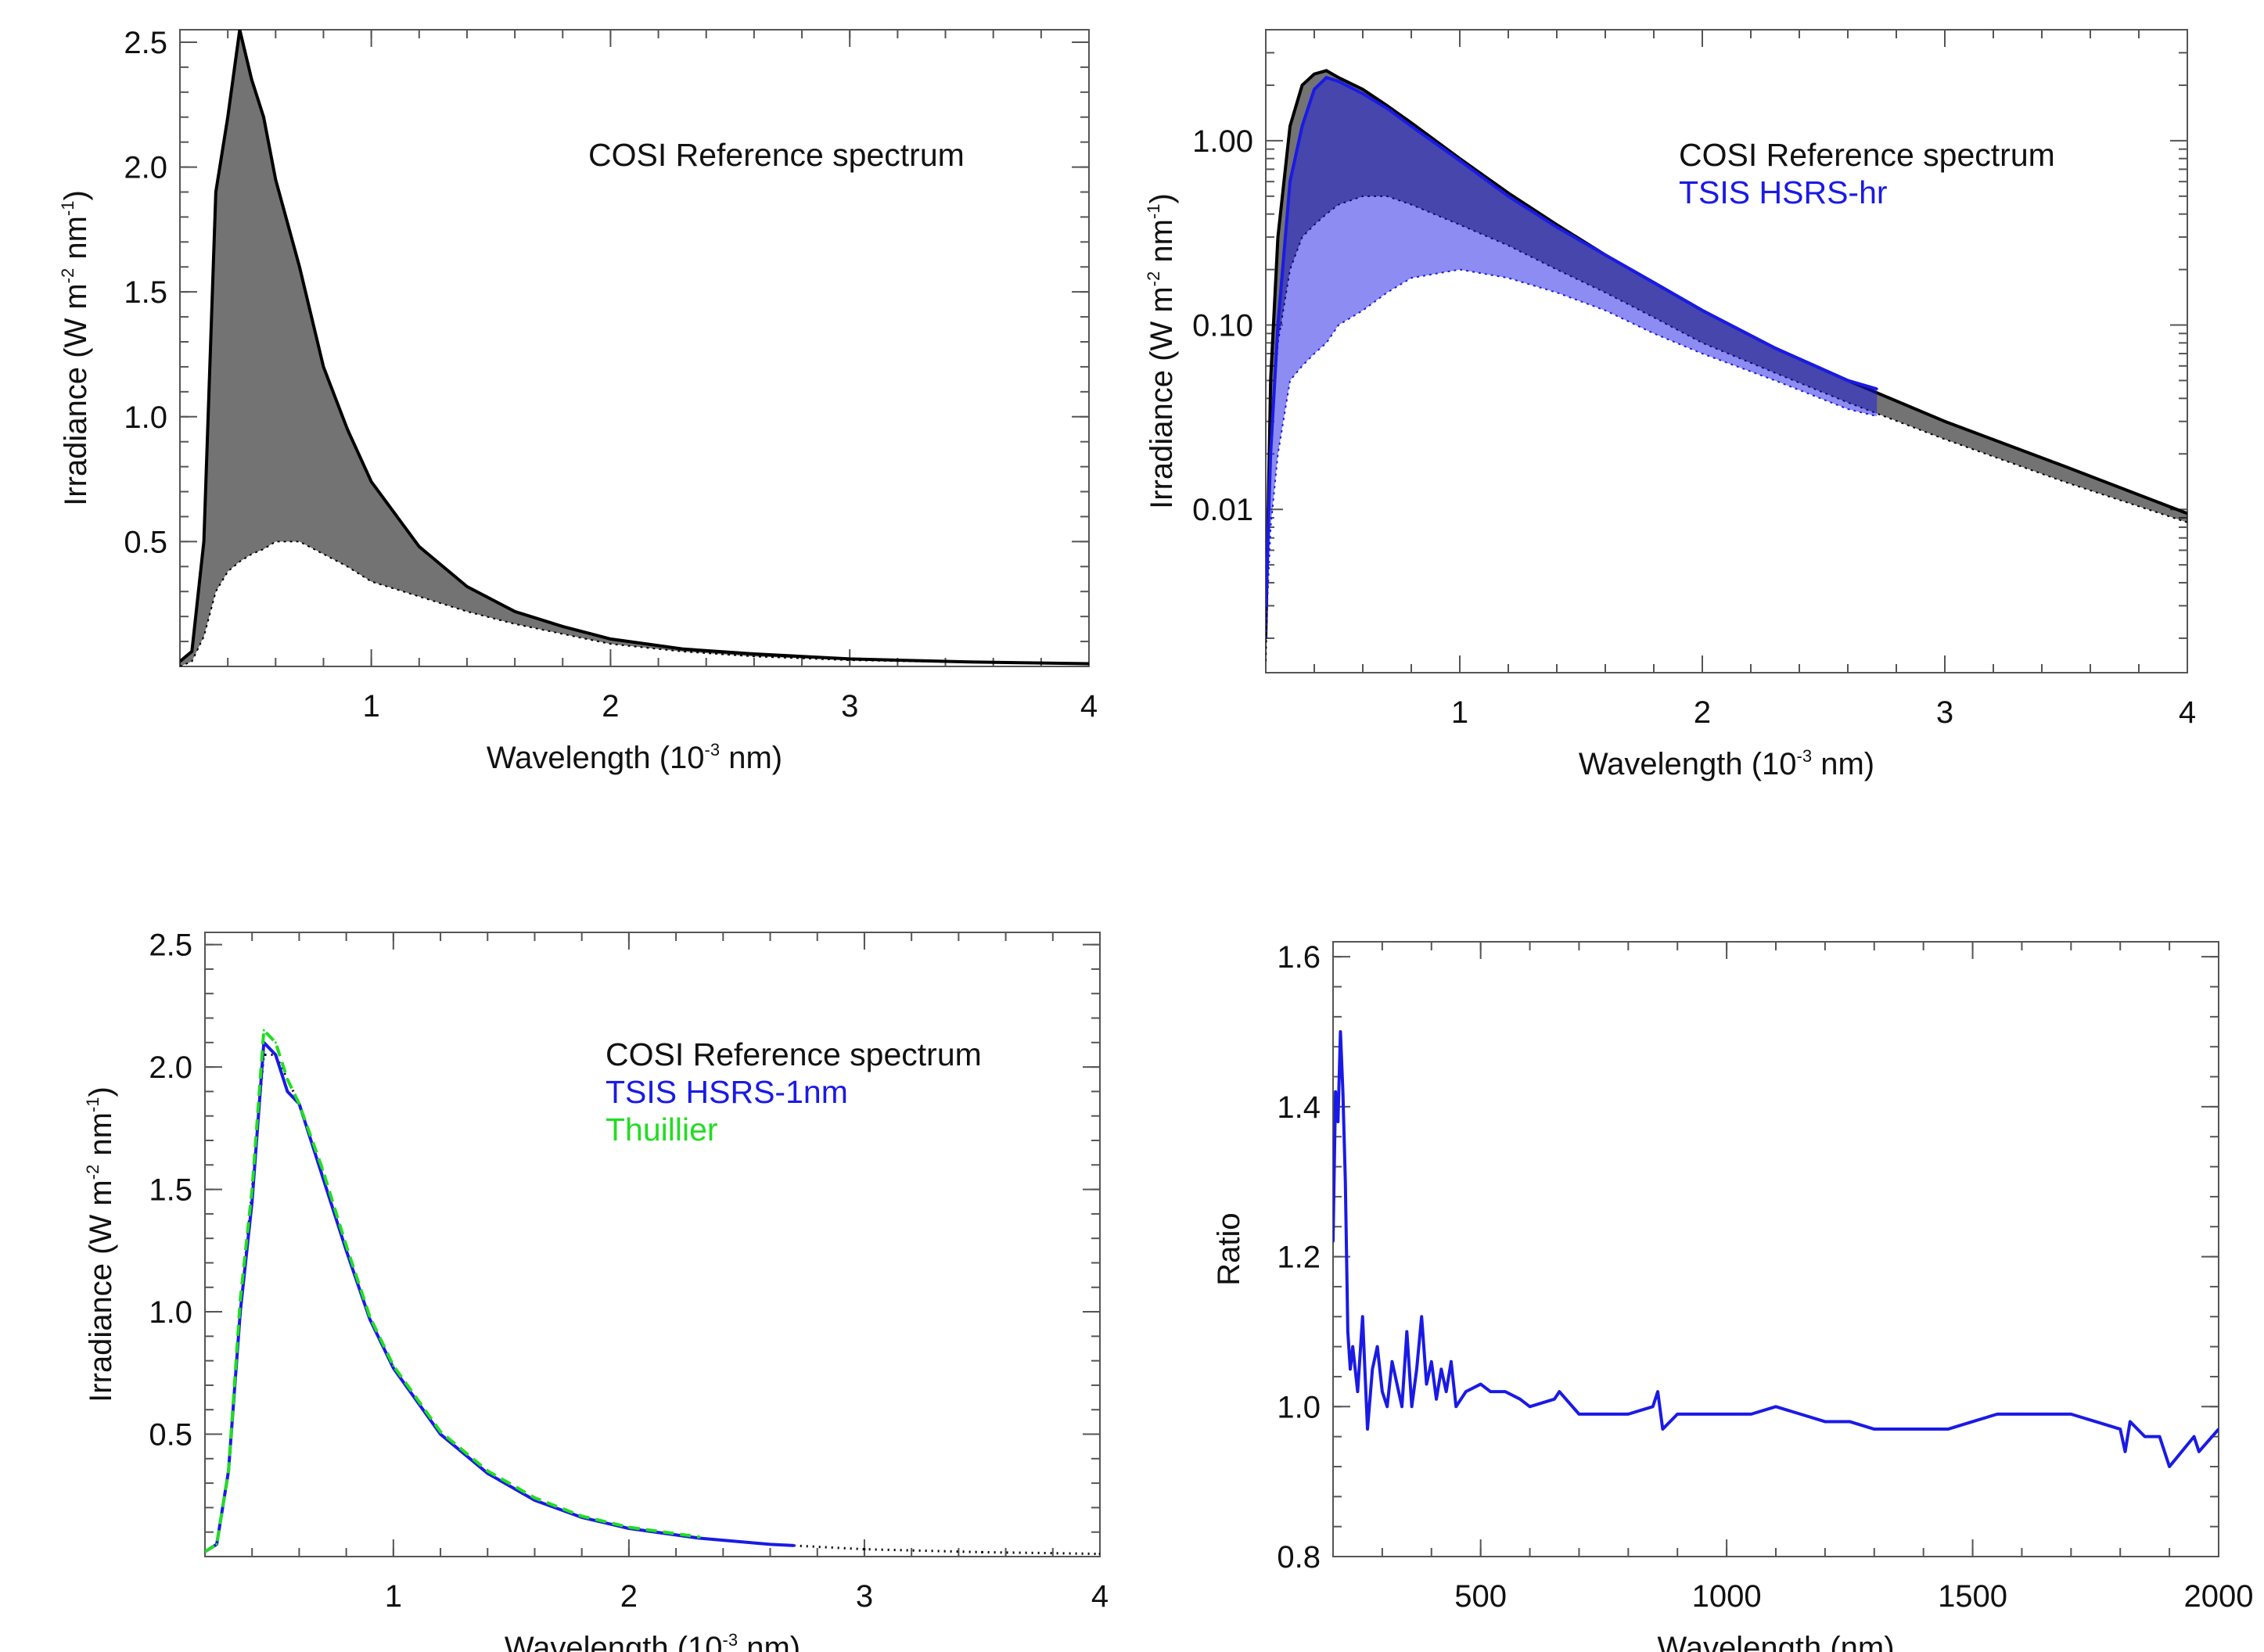 This screenshot has width=2264, height=1652. I want to click on y-tick-label: 1.00, so click(1222, 141).